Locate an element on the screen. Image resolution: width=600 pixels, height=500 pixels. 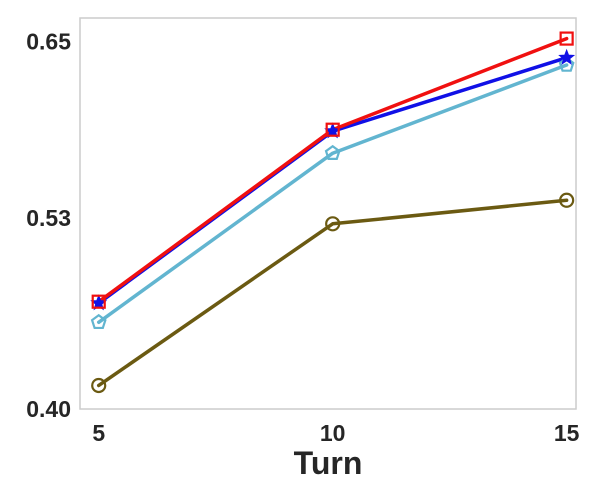
x-tick-label-2: 15 is located at coordinates (567, 433).